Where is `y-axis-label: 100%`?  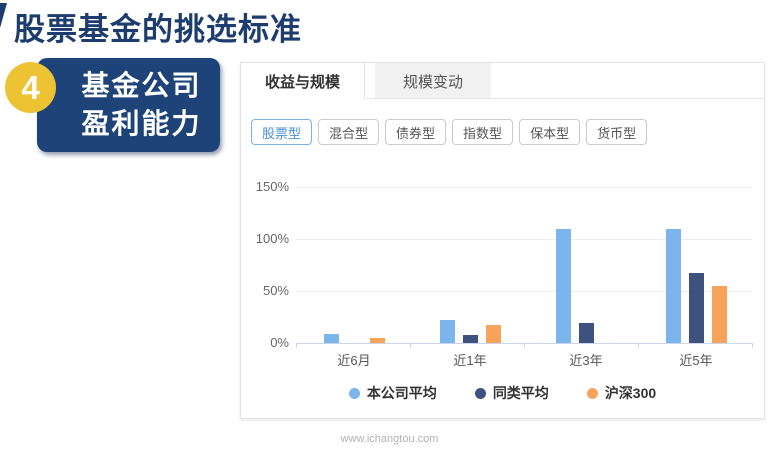
y-axis-label: 100% is located at coordinates (272, 238).